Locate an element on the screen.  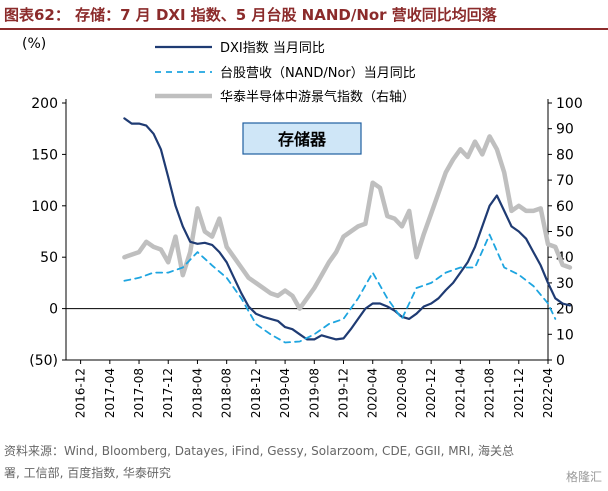
x-tick-label: 2021-12 is located at coordinates (519, 393).